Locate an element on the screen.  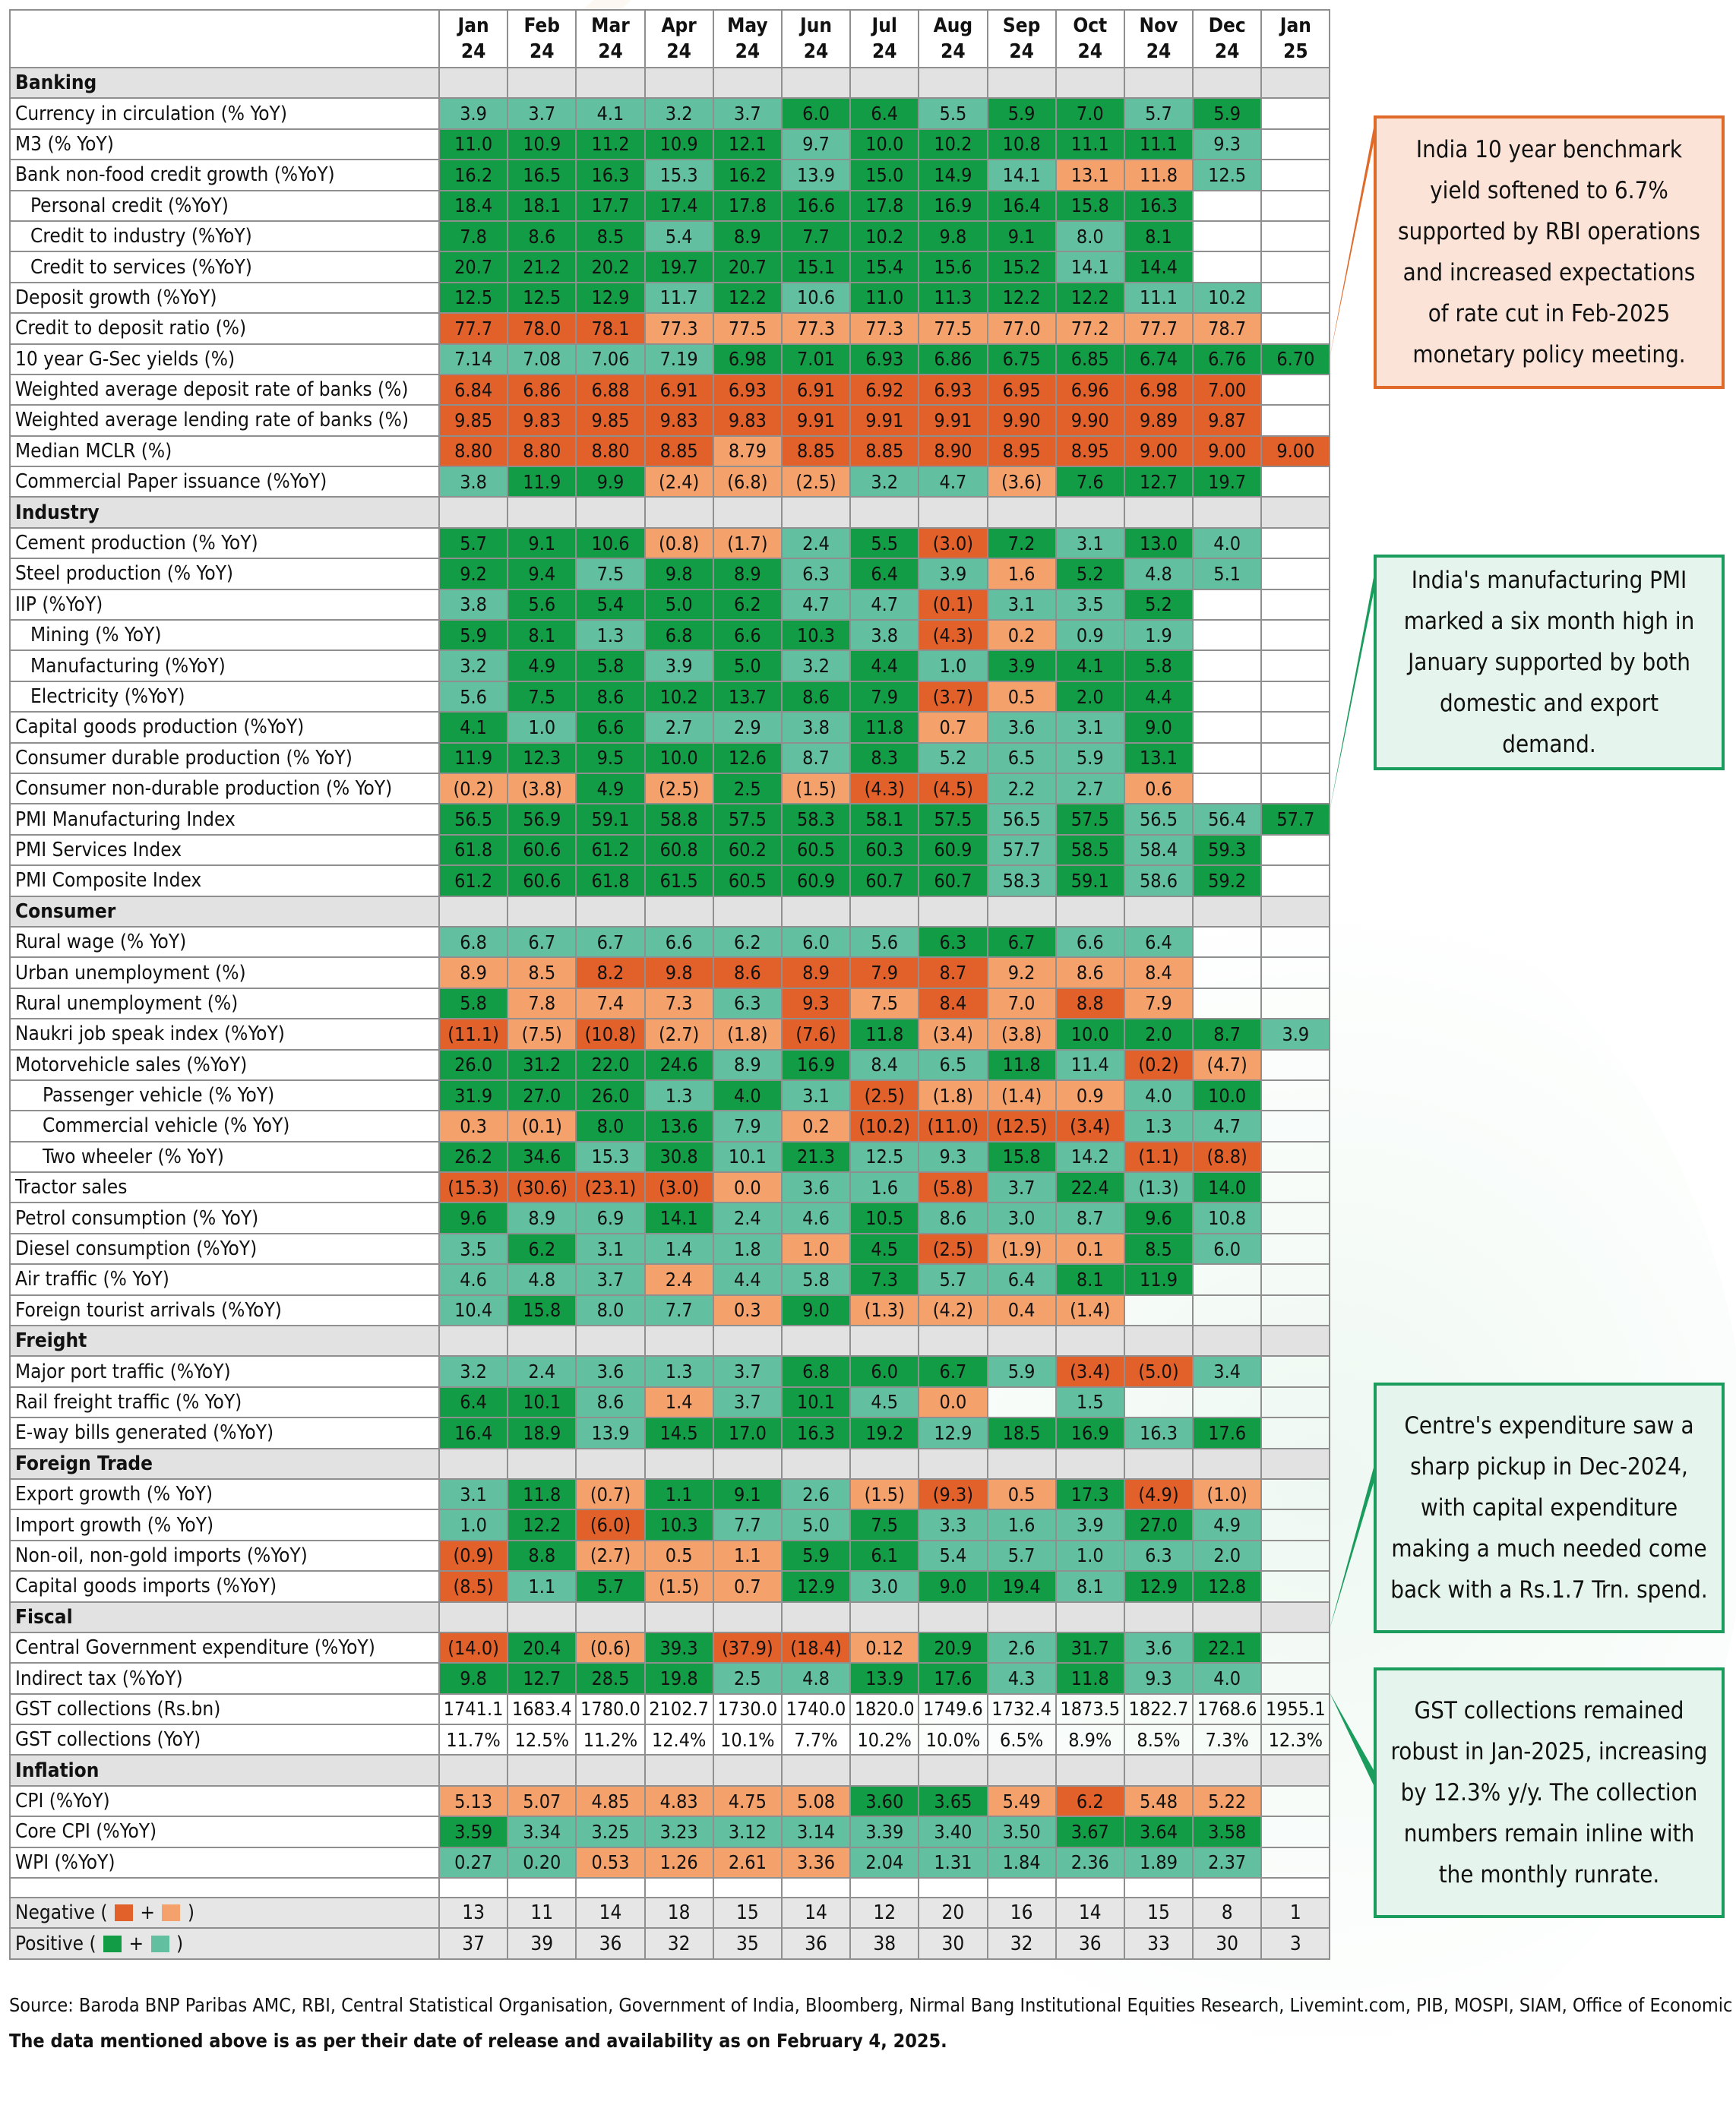
value-cell: 16.9 is located at coordinates (1090, 1433).